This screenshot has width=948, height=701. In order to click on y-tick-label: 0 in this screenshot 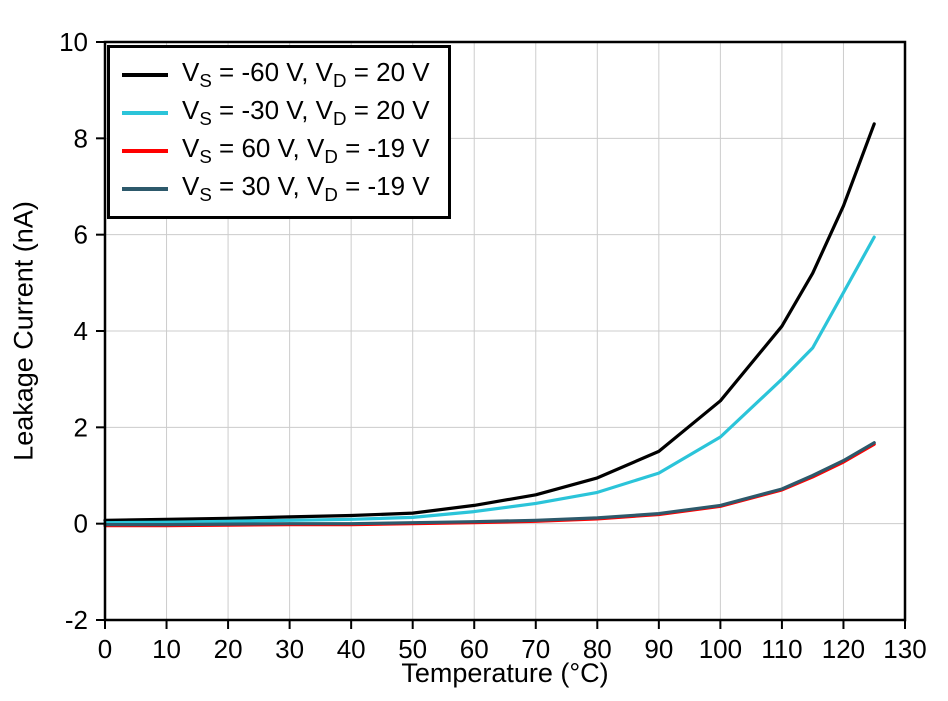, I will do `click(81, 524)`.